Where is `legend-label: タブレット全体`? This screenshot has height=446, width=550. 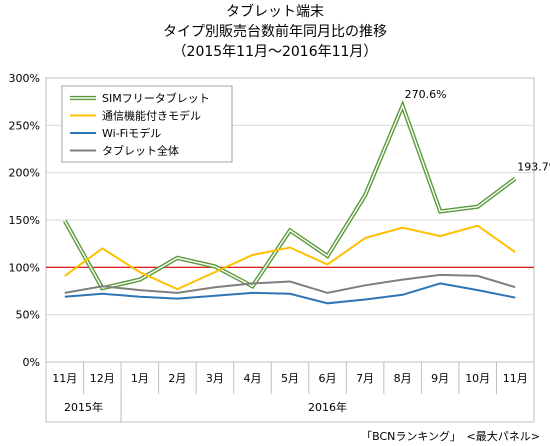
legend-label: タブレット全体 is located at coordinates (140, 151).